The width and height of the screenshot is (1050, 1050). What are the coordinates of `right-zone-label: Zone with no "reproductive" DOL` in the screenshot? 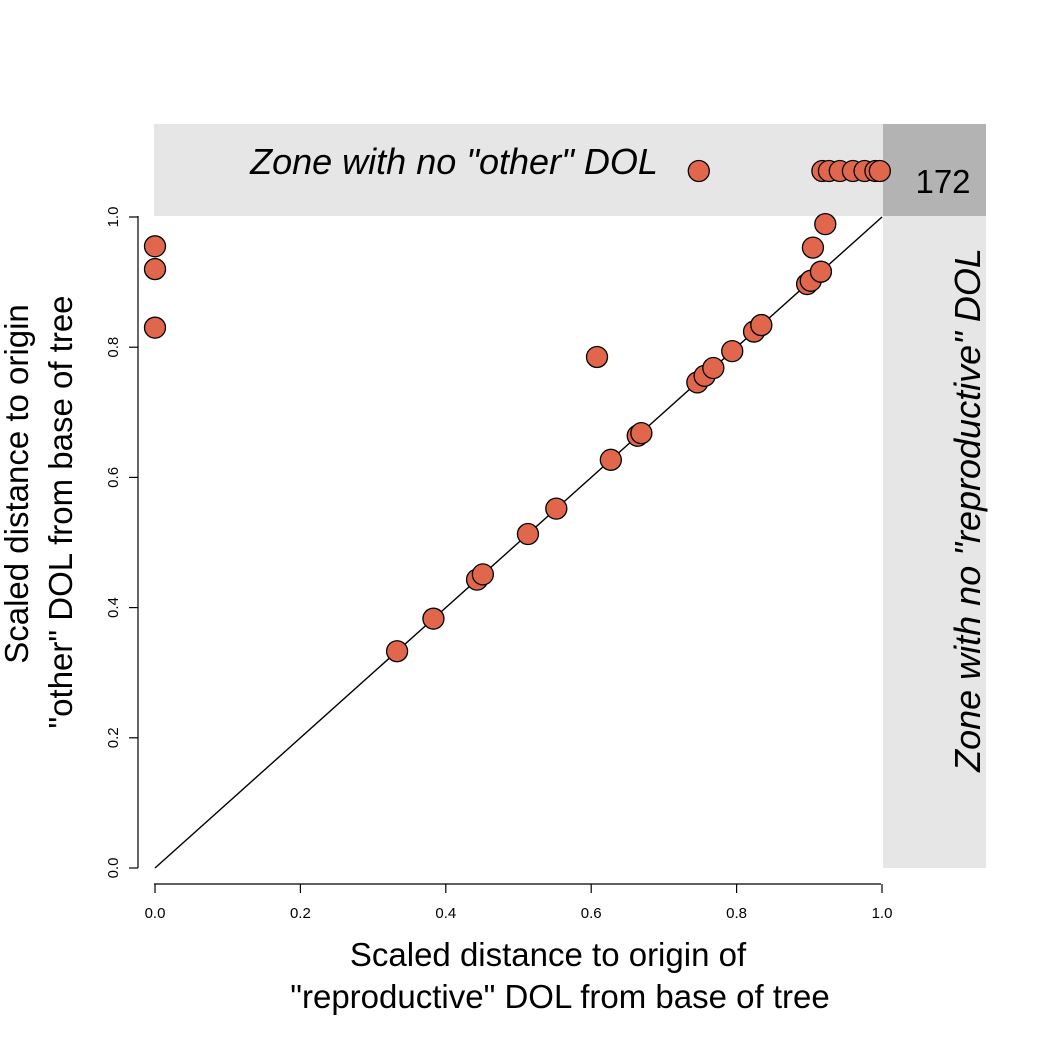 It's located at (967, 510).